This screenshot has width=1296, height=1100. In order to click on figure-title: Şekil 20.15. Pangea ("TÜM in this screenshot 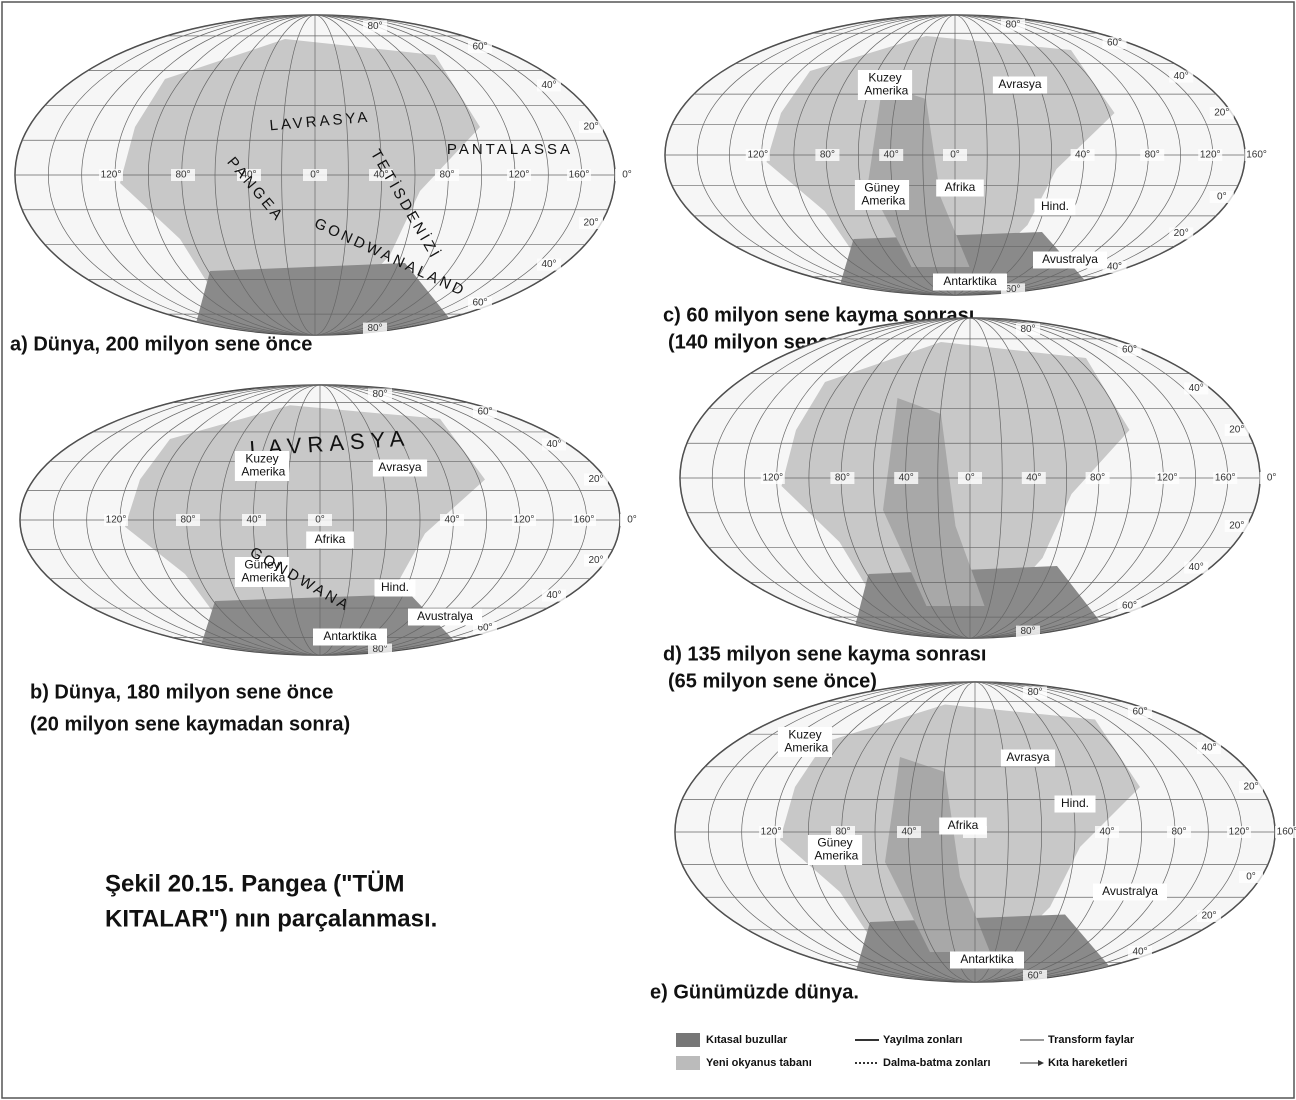, I will do `click(255, 883)`.